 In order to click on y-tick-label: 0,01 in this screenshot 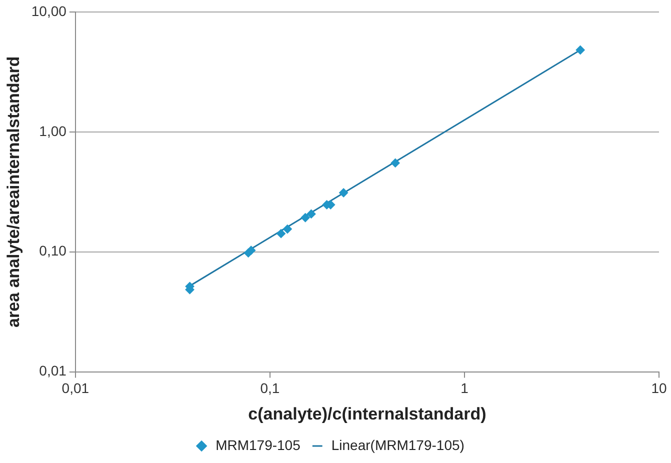, I will do `click(53, 370)`.